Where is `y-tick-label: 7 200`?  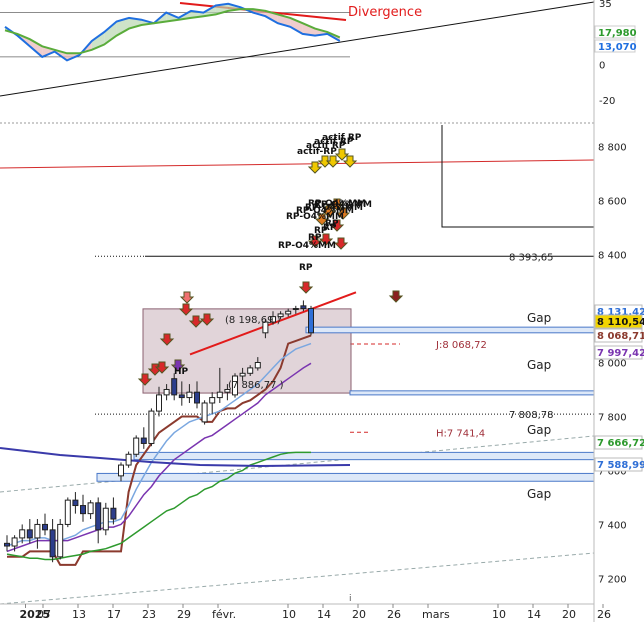 y-tick-label: 7 200 is located at coordinates (612, 579).